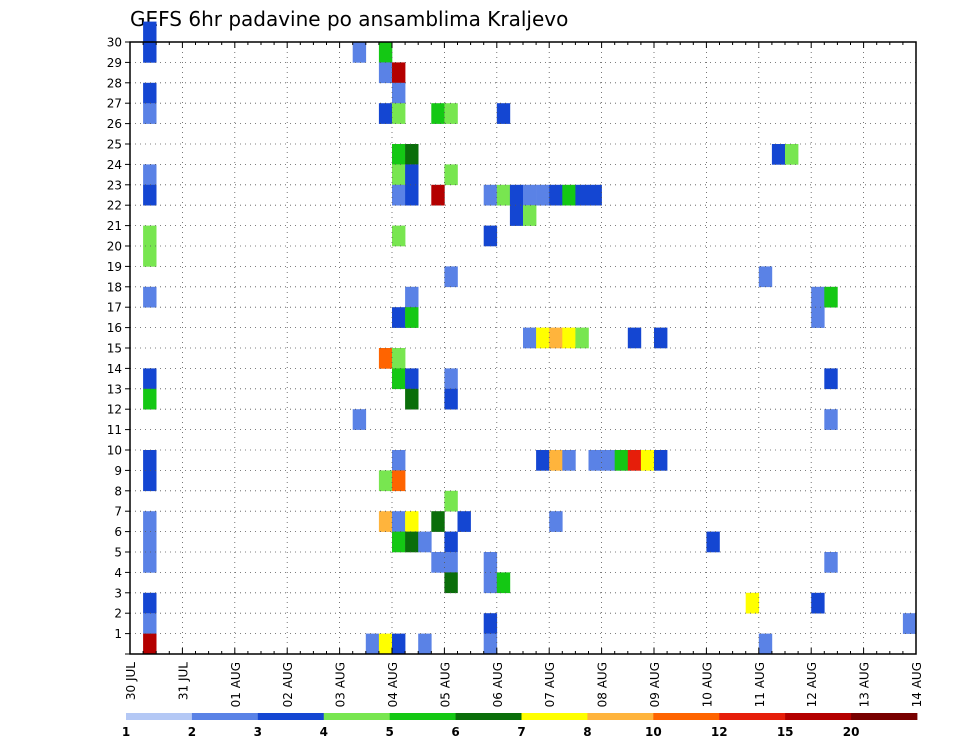 Image resolution: width=960 pixels, height=742 pixels. I want to click on colorbar-label: 5, so click(389, 732).